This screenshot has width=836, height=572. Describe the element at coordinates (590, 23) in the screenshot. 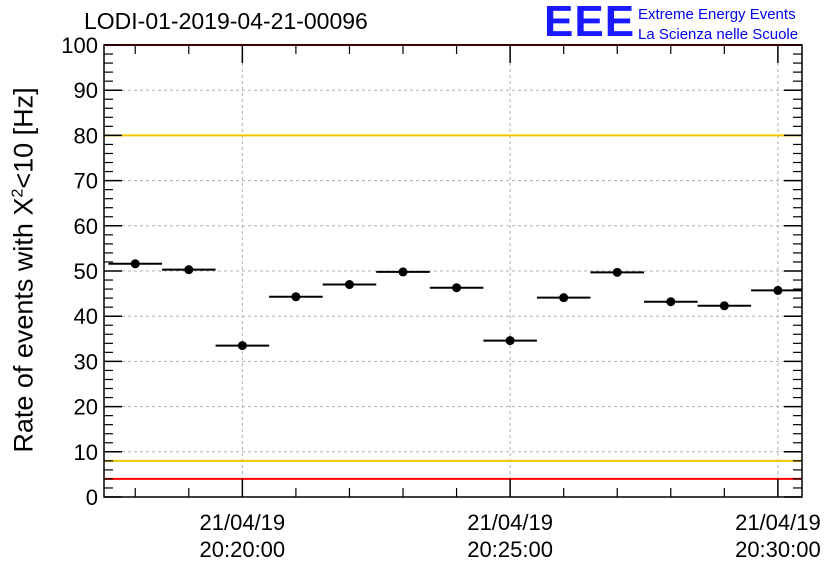

I see `logo-mark: EEE` at that location.